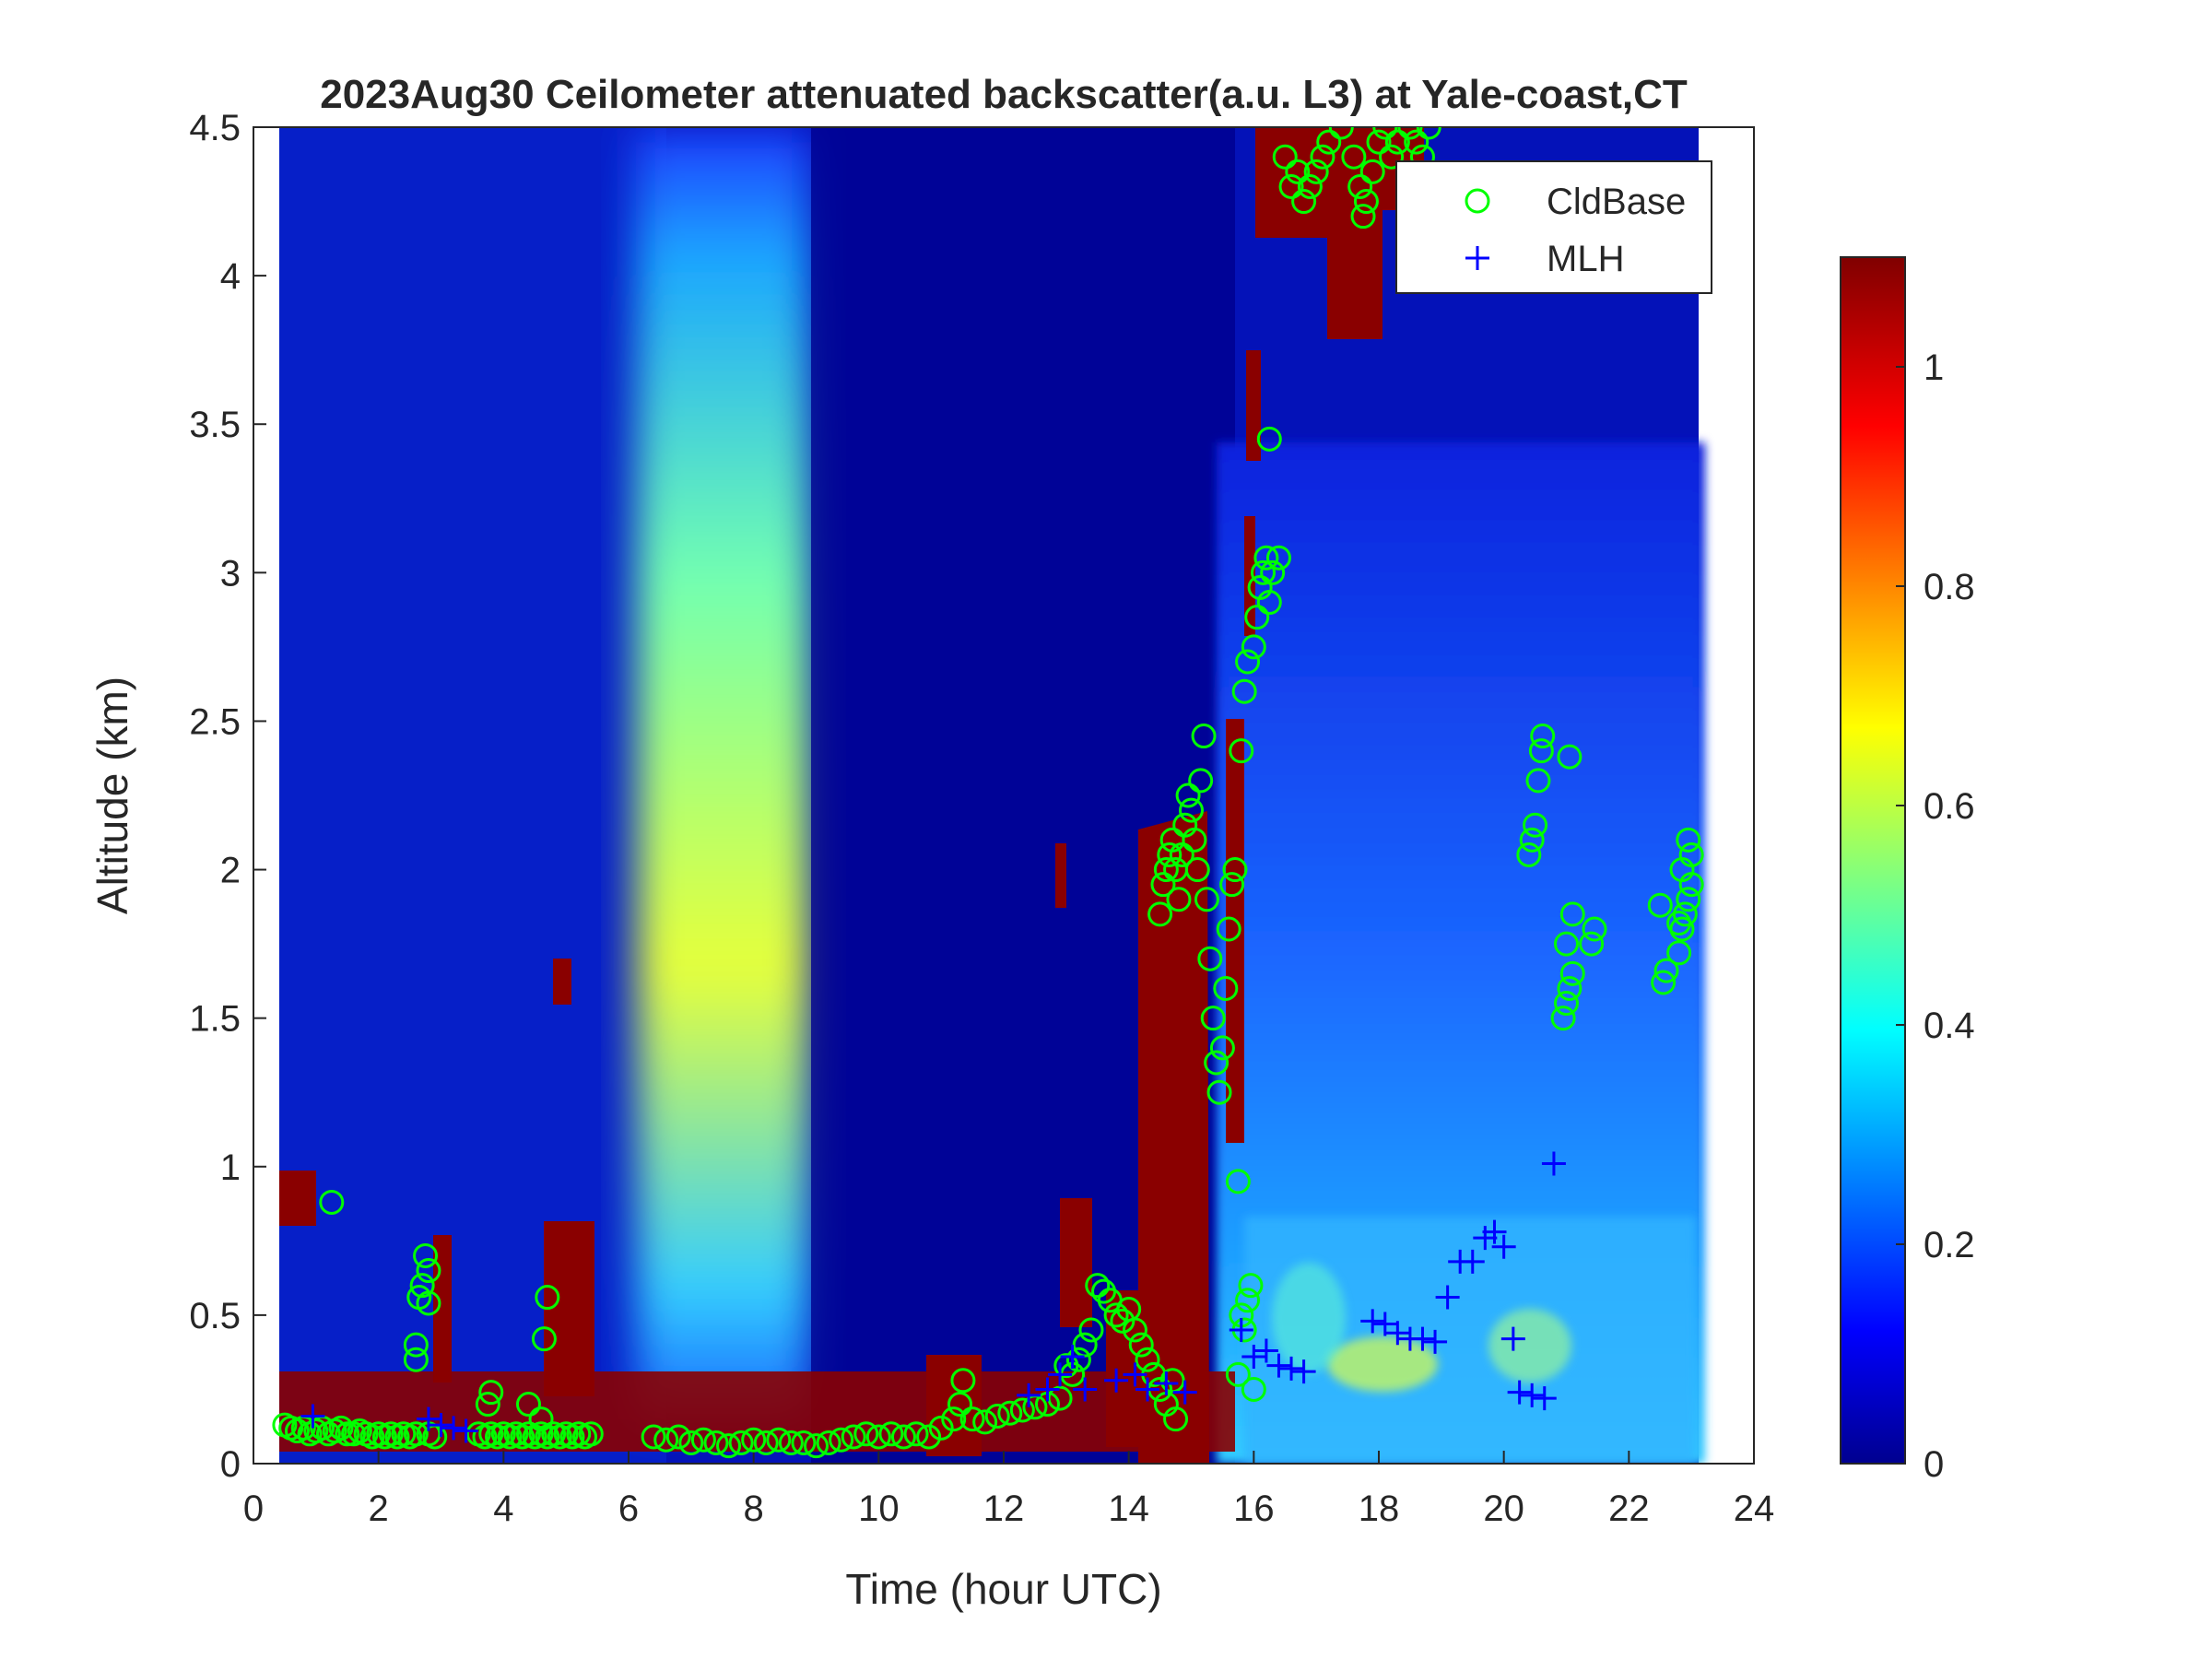 The width and height of the screenshot is (2212, 1659). What do you see at coordinates (1004, 1508) in the screenshot?
I see `x-tick-label: 12` at bounding box center [1004, 1508].